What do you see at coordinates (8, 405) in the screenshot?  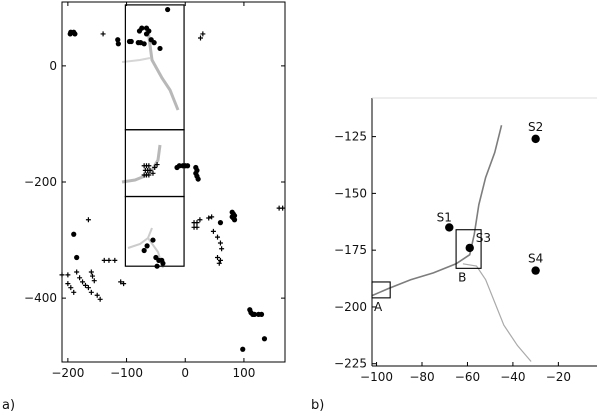 I see `panel-a-label: a)` at bounding box center [8, 405].